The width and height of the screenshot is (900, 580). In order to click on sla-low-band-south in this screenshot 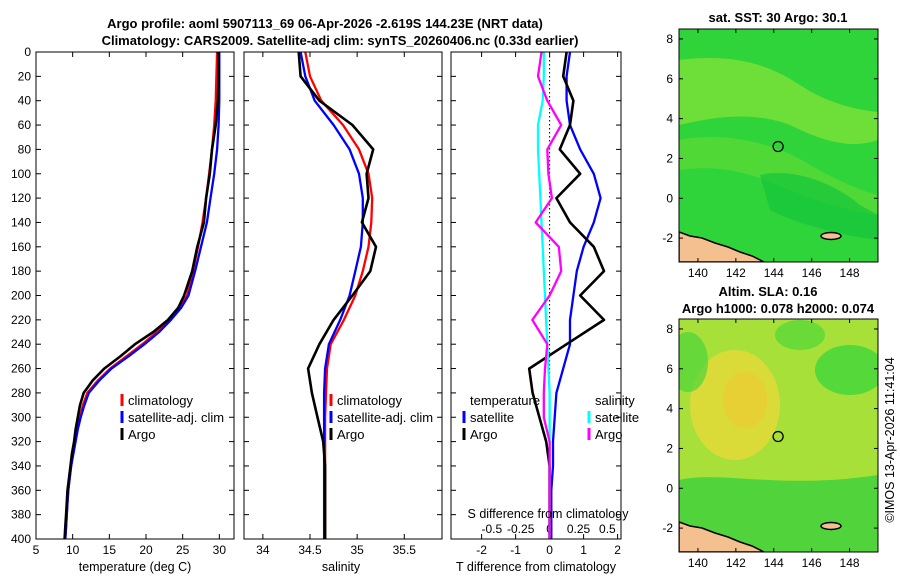, I will do `click(778, 513)`.